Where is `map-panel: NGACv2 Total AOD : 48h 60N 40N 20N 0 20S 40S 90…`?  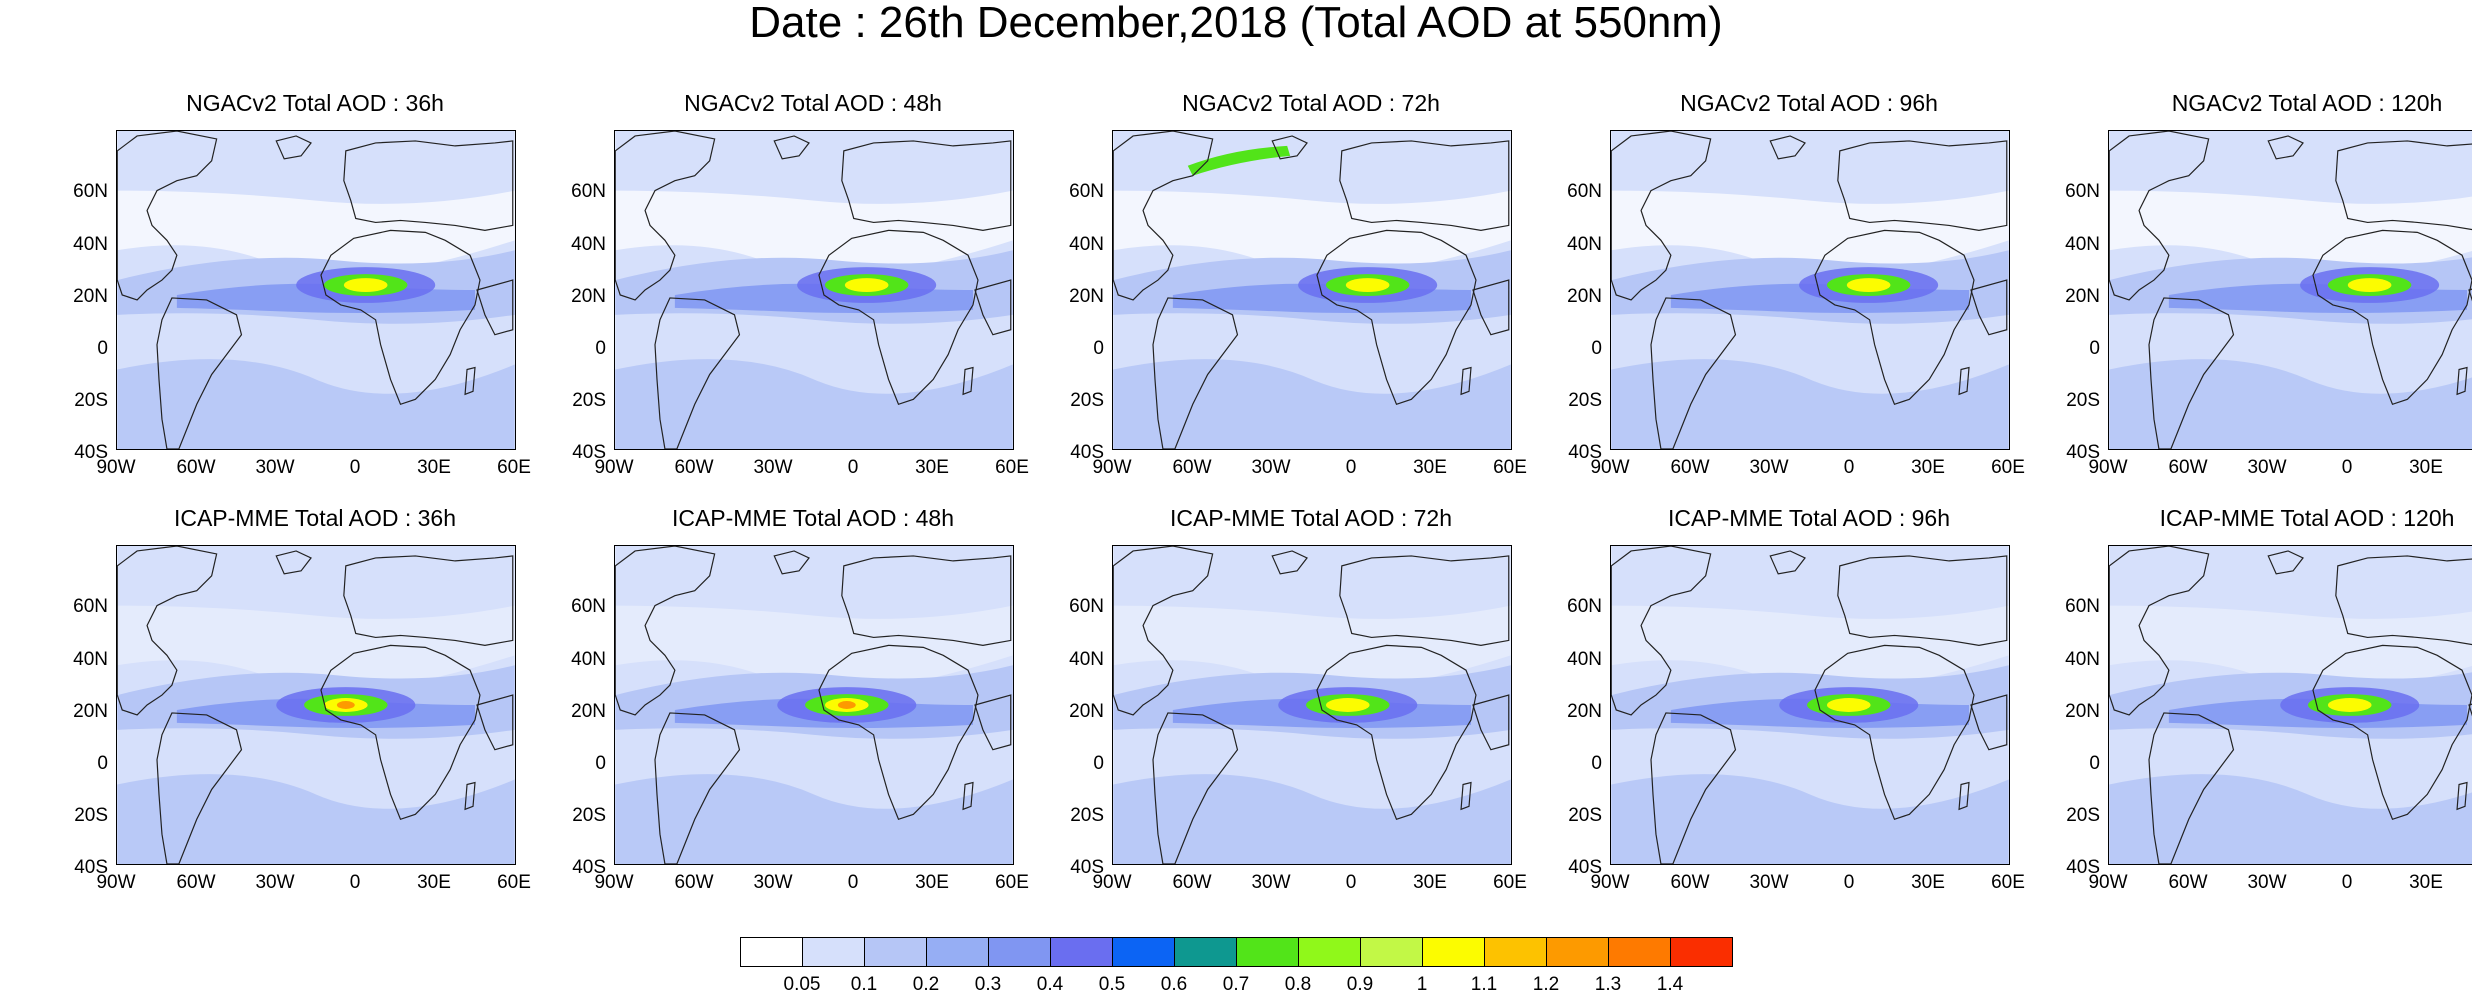 map-panel: NGACv2 Total AOD : 48h 60N 40N 20N 0 20S 40S 90… is located at coordinates (806, 290).